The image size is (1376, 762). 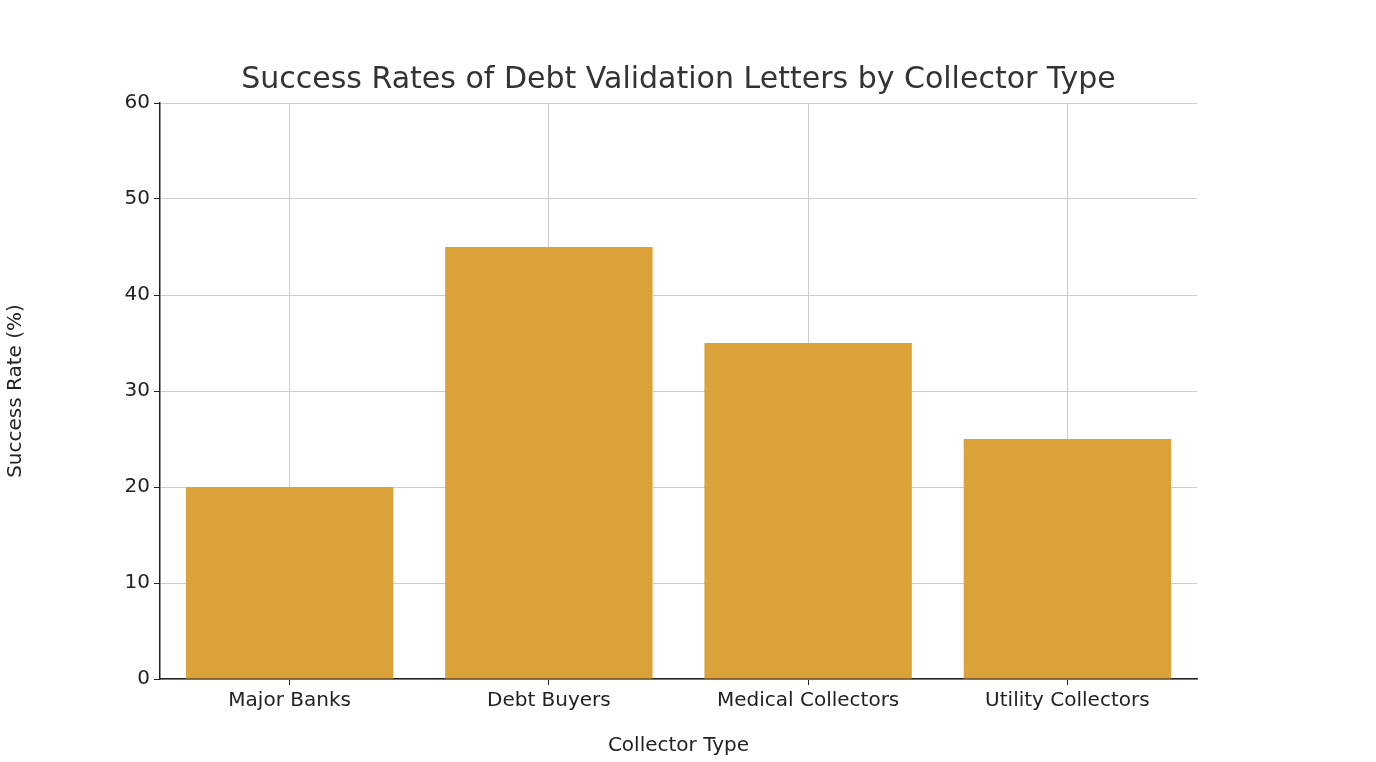 I want to click on y-tick-label: 60, so click(x=137, y=101).